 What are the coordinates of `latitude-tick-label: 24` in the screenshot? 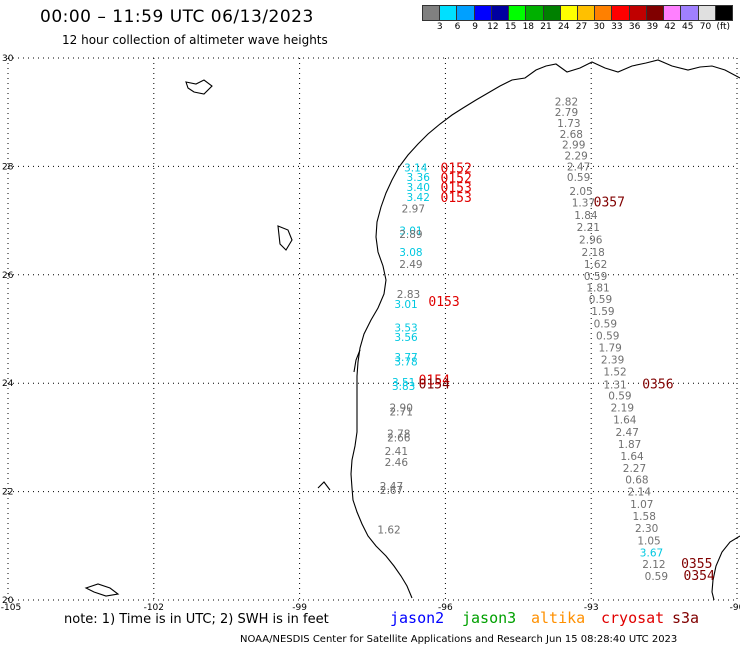 It's located at (8, 384).